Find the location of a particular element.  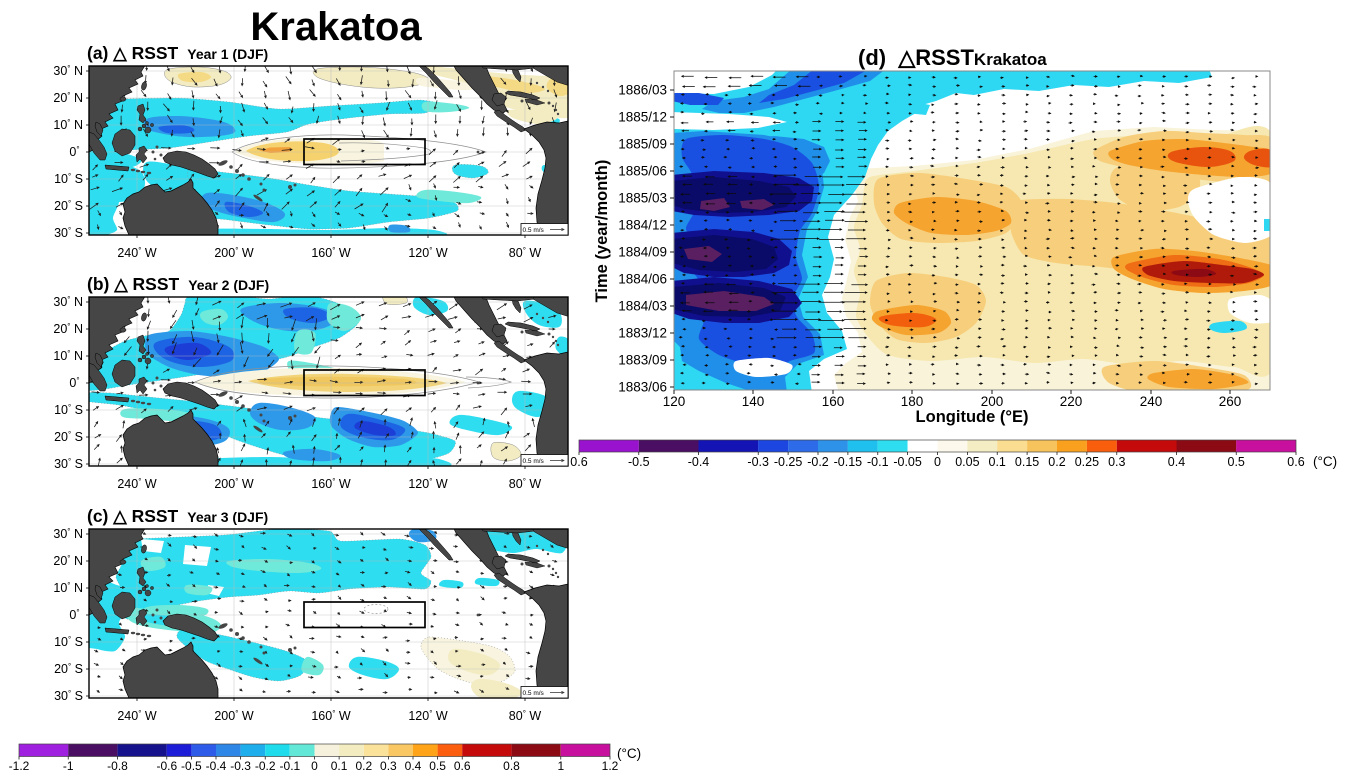

svg-text: -0.05 is located at coordinates (907, 462).